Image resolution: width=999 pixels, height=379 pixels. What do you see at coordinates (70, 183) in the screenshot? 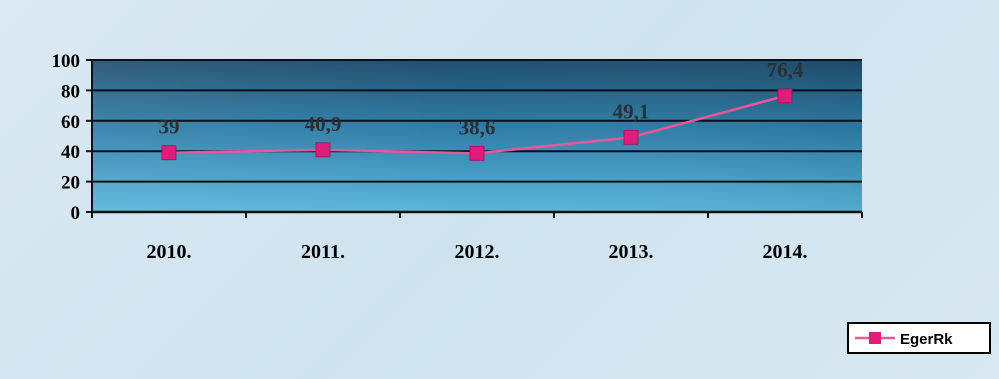
I see `y-tick-20: 20` at bounding box center [70, 183].